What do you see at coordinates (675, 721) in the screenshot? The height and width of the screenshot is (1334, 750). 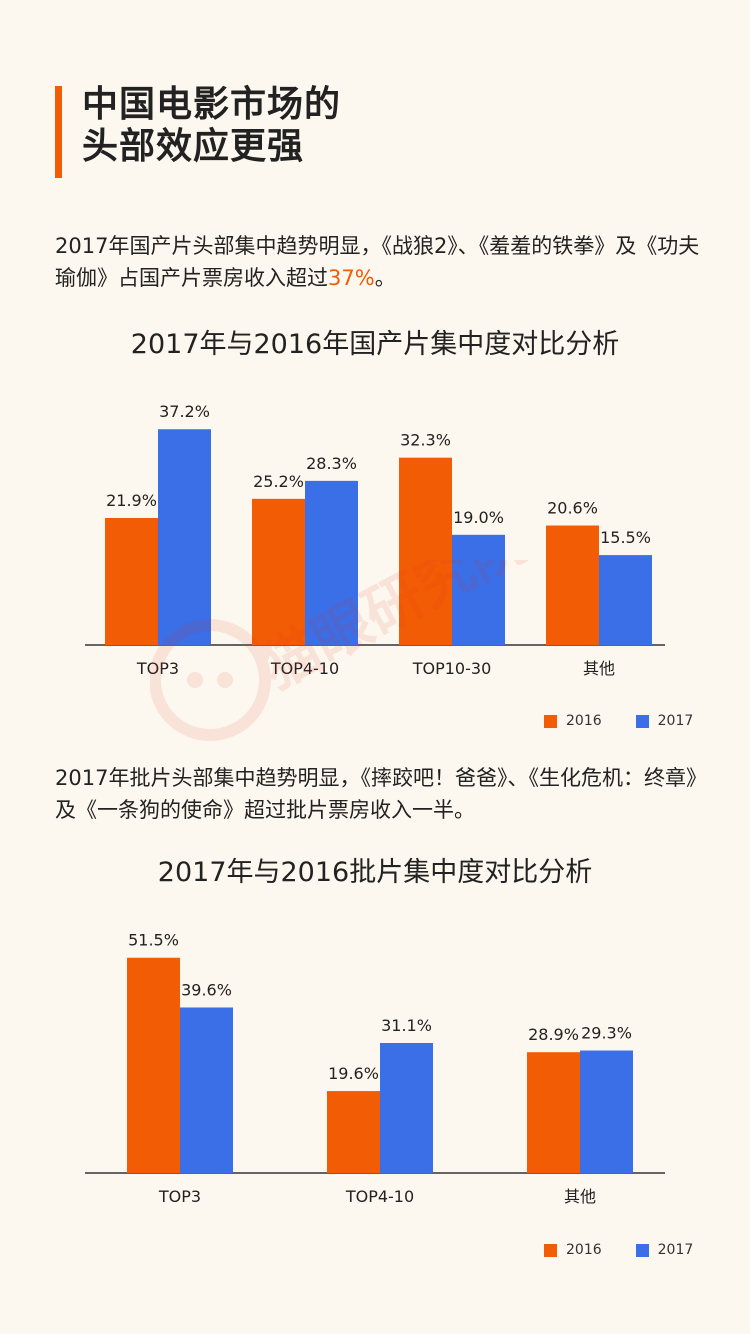 I see `legend-label-2017: 2017` at bounding box center [675, 721].